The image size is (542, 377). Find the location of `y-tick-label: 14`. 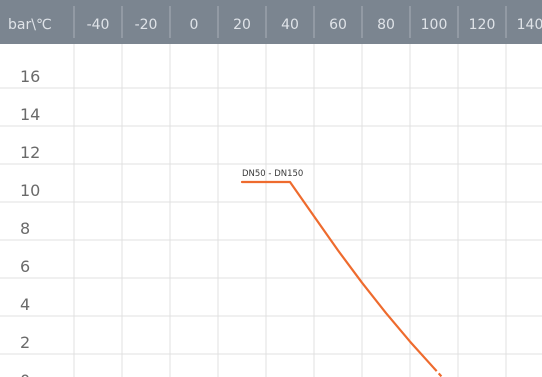

y-tick-label: 14 is located at coordinates (30, 114).